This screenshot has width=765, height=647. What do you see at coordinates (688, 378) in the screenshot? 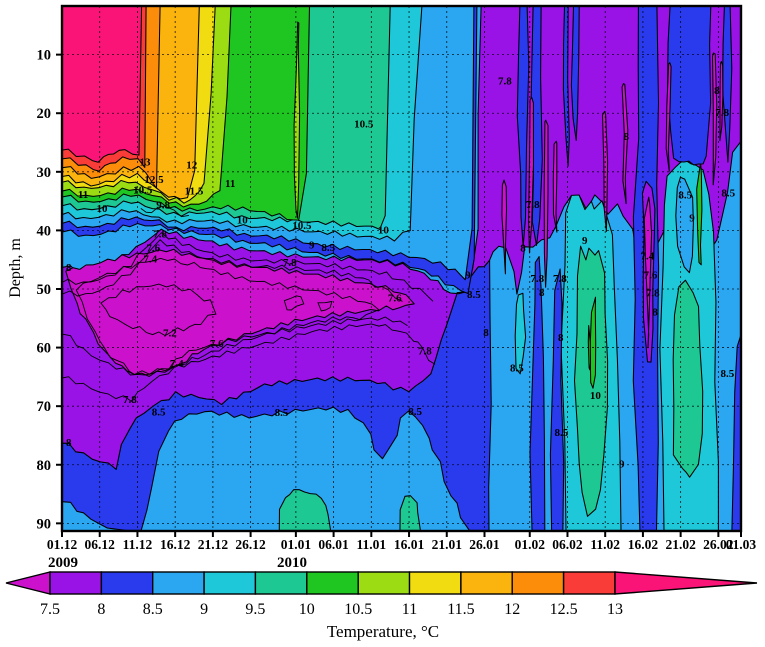
I see `feb-teal-core` at bounding box center [688, 378].